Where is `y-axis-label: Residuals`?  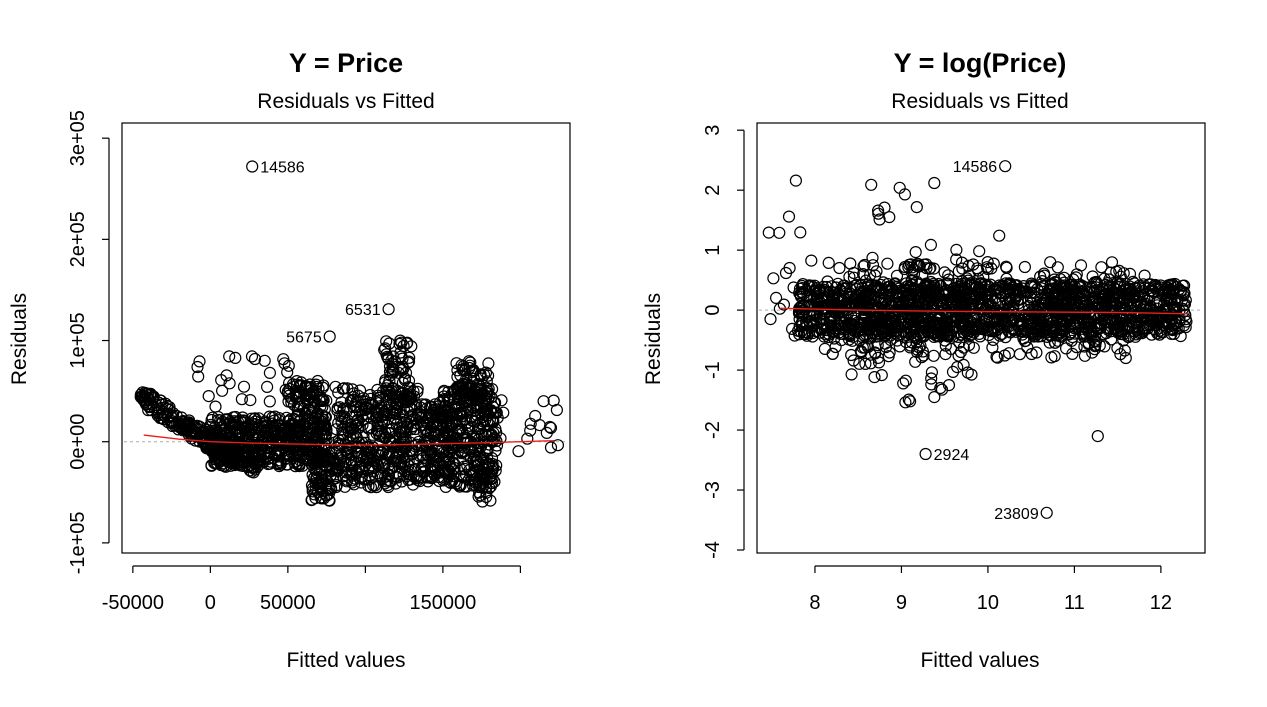 y-axis-label: Residuals is located at coordinates (19, 339).